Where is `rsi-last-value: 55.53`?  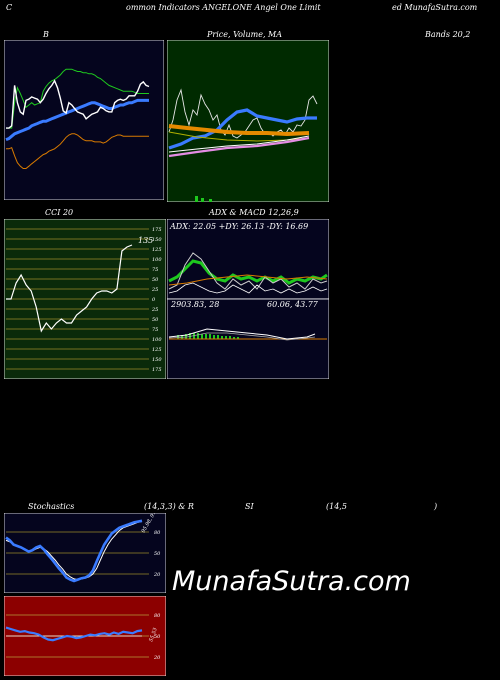 rsi-last-value: 55.53 is located at coordinates (153, 635).